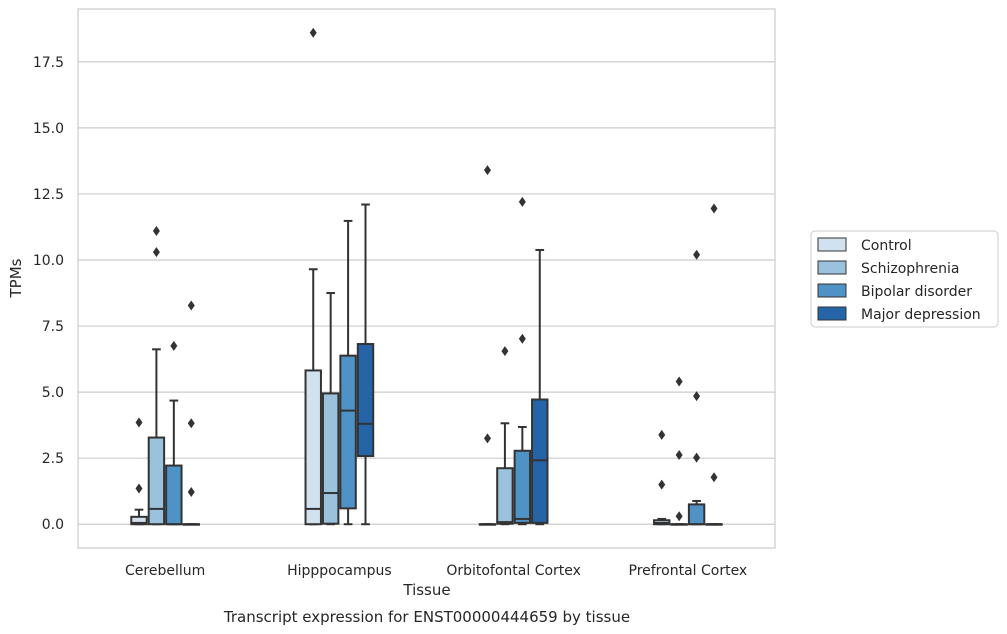 Image resolution: width=1007 pixels, height=634 pixels. I want to click on y-tick-label: 0.0, so click(53, 525).